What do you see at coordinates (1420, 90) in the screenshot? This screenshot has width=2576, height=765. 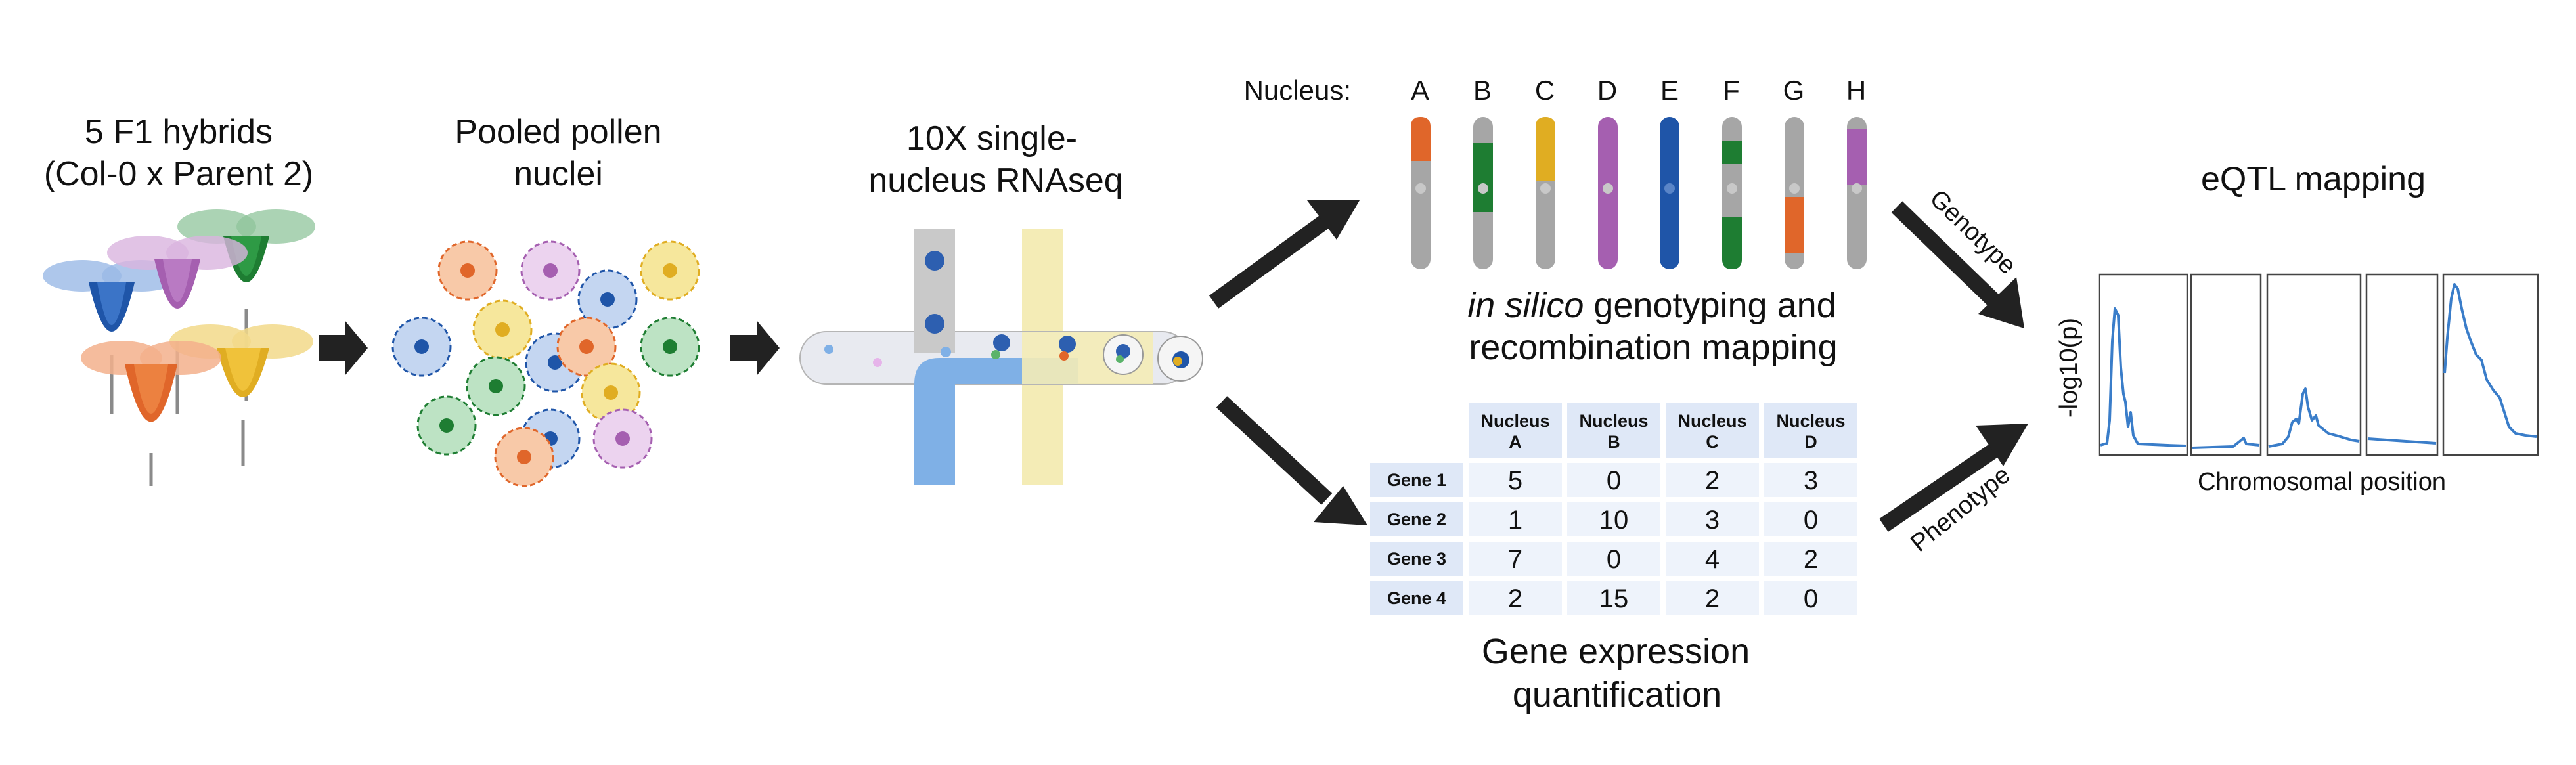 I see `nucleus-id-label: A` at bounding box center [1420, 90].